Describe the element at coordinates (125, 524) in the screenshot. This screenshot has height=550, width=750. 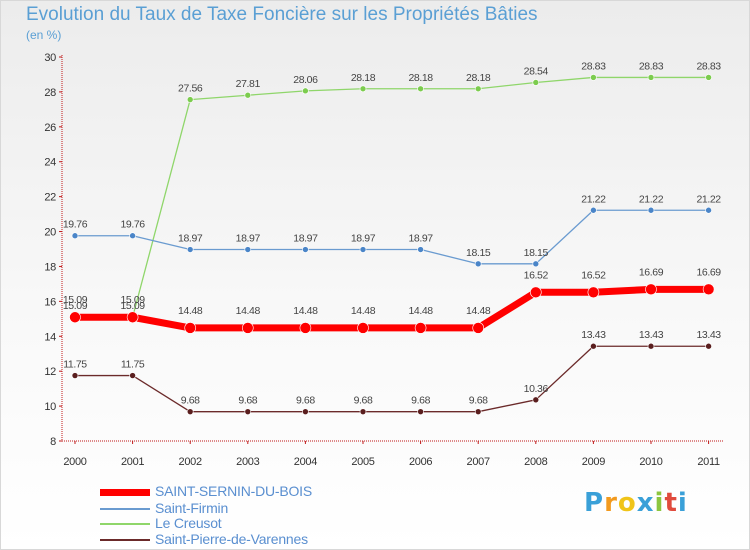
I see `legend-swatch-le-creusot` at that location.